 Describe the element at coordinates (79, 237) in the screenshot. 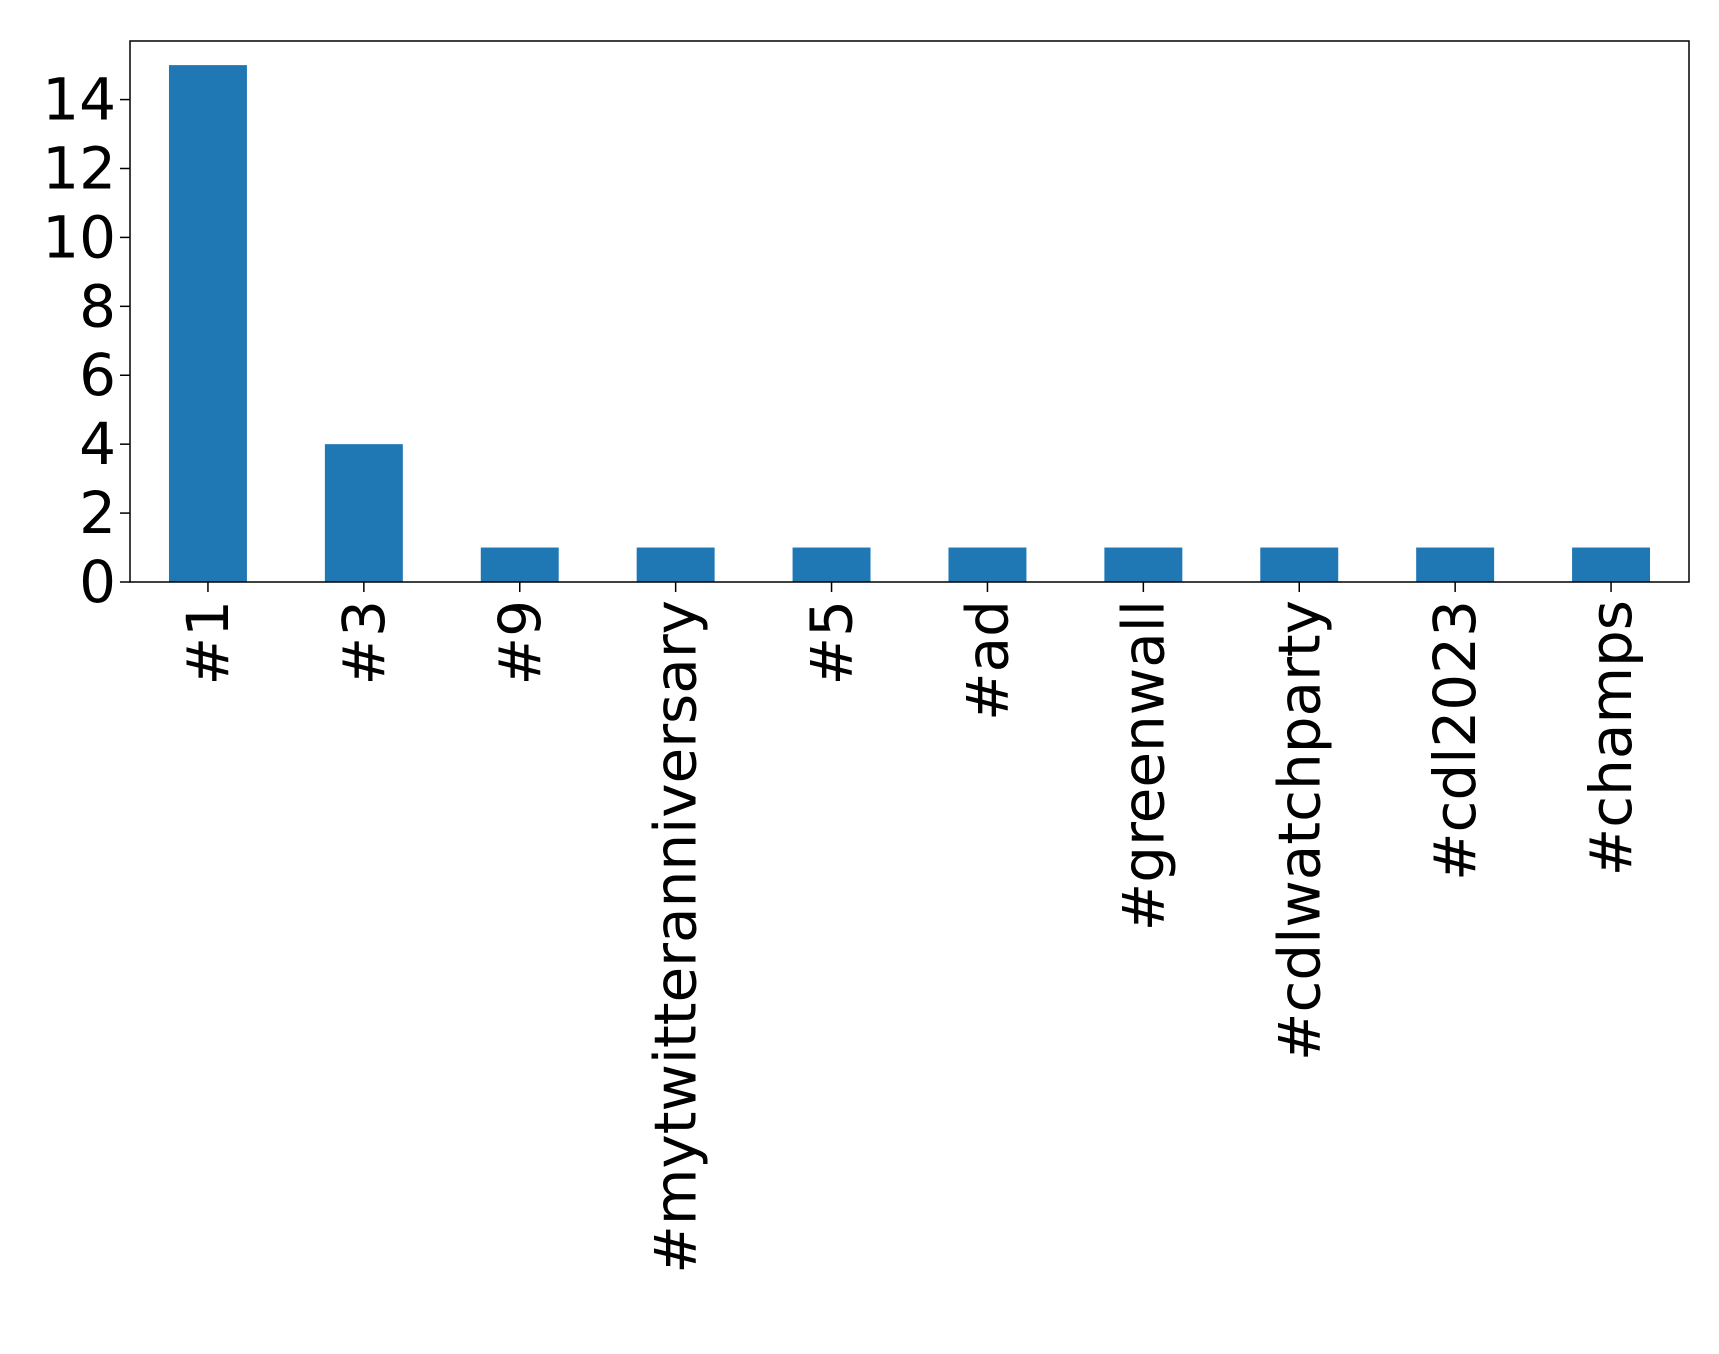

I see `y-tick-label: 10` at that location.